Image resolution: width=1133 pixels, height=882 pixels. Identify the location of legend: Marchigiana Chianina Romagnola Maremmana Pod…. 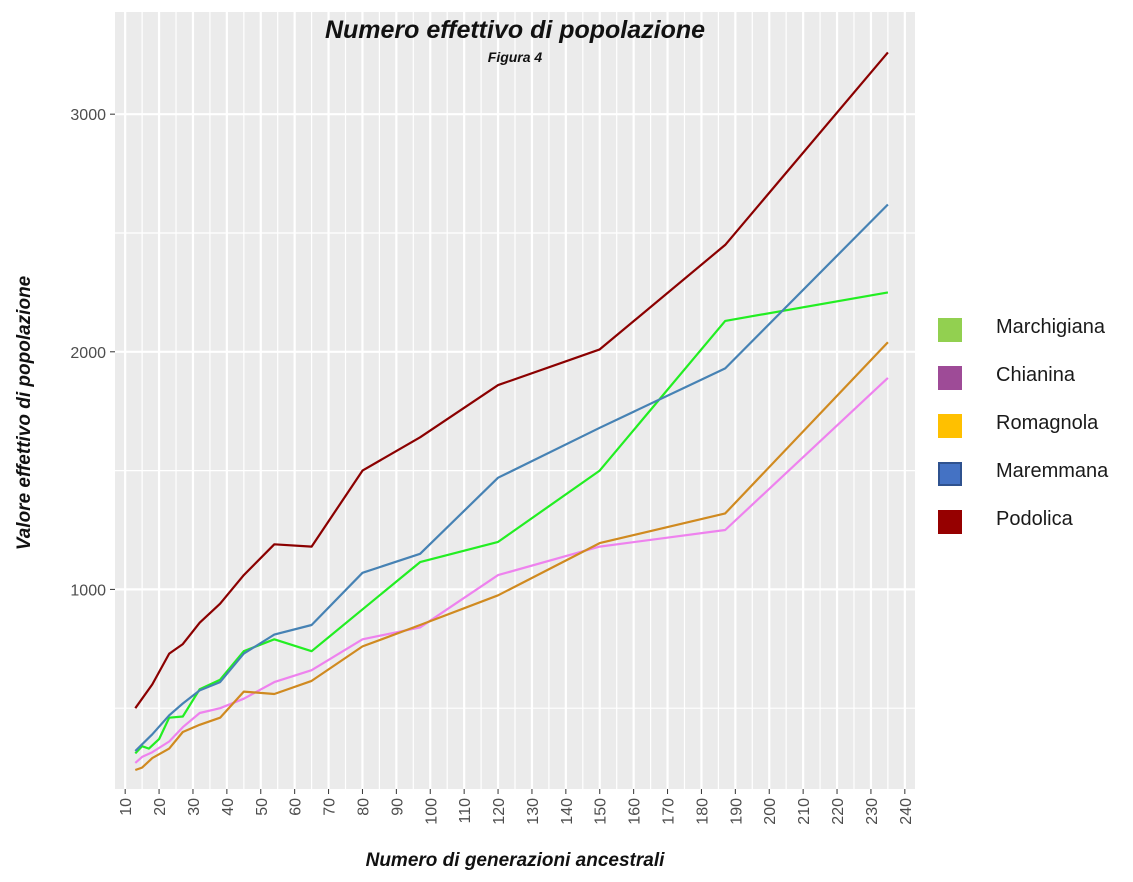
(1033, 432).